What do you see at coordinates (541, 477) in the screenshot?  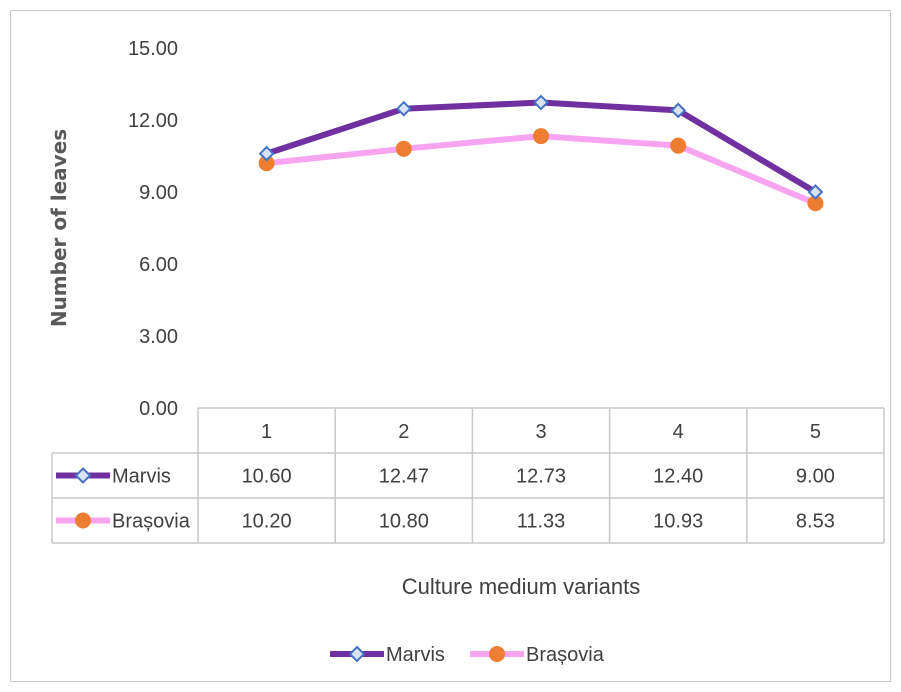 I see `table-value: 12.73` at bounding box center [541, 477].